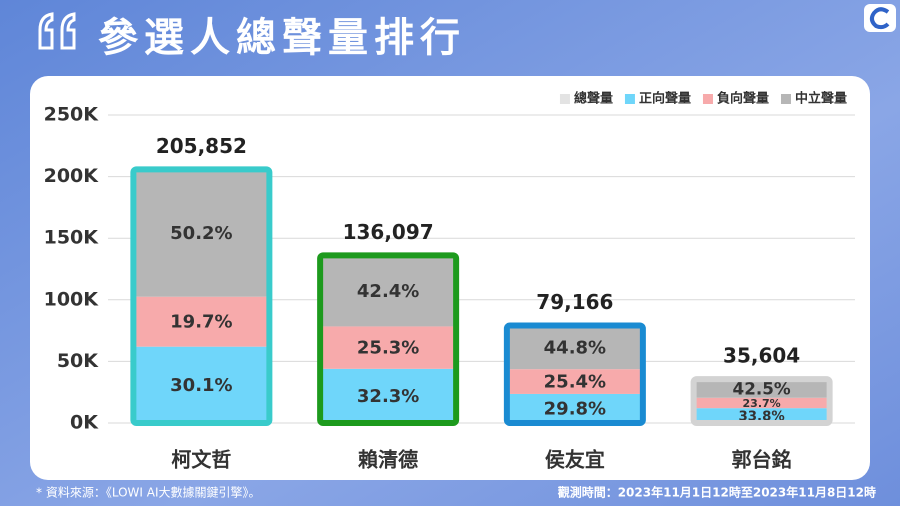 Image resolution: width=900 pixels, height=506 pixels. What do you see at coordinates (72, 299) in the screenshot?
I see `y-tick-label: 100K` at bounding box center [72, 299].